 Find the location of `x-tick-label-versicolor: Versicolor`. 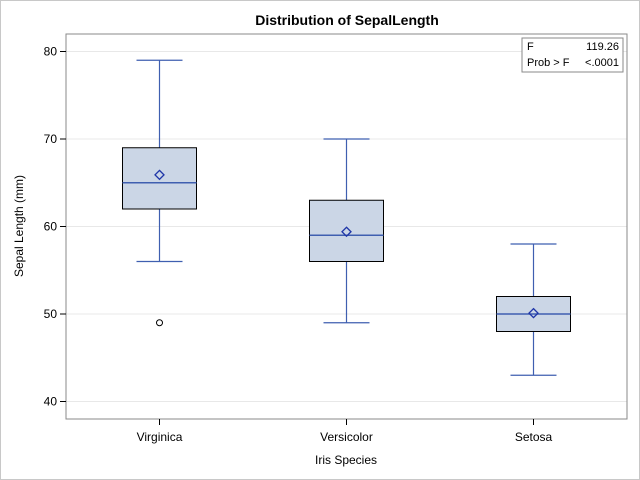

x-tick-label-versicolor: Versicolor is located at coordinates (346, 437).